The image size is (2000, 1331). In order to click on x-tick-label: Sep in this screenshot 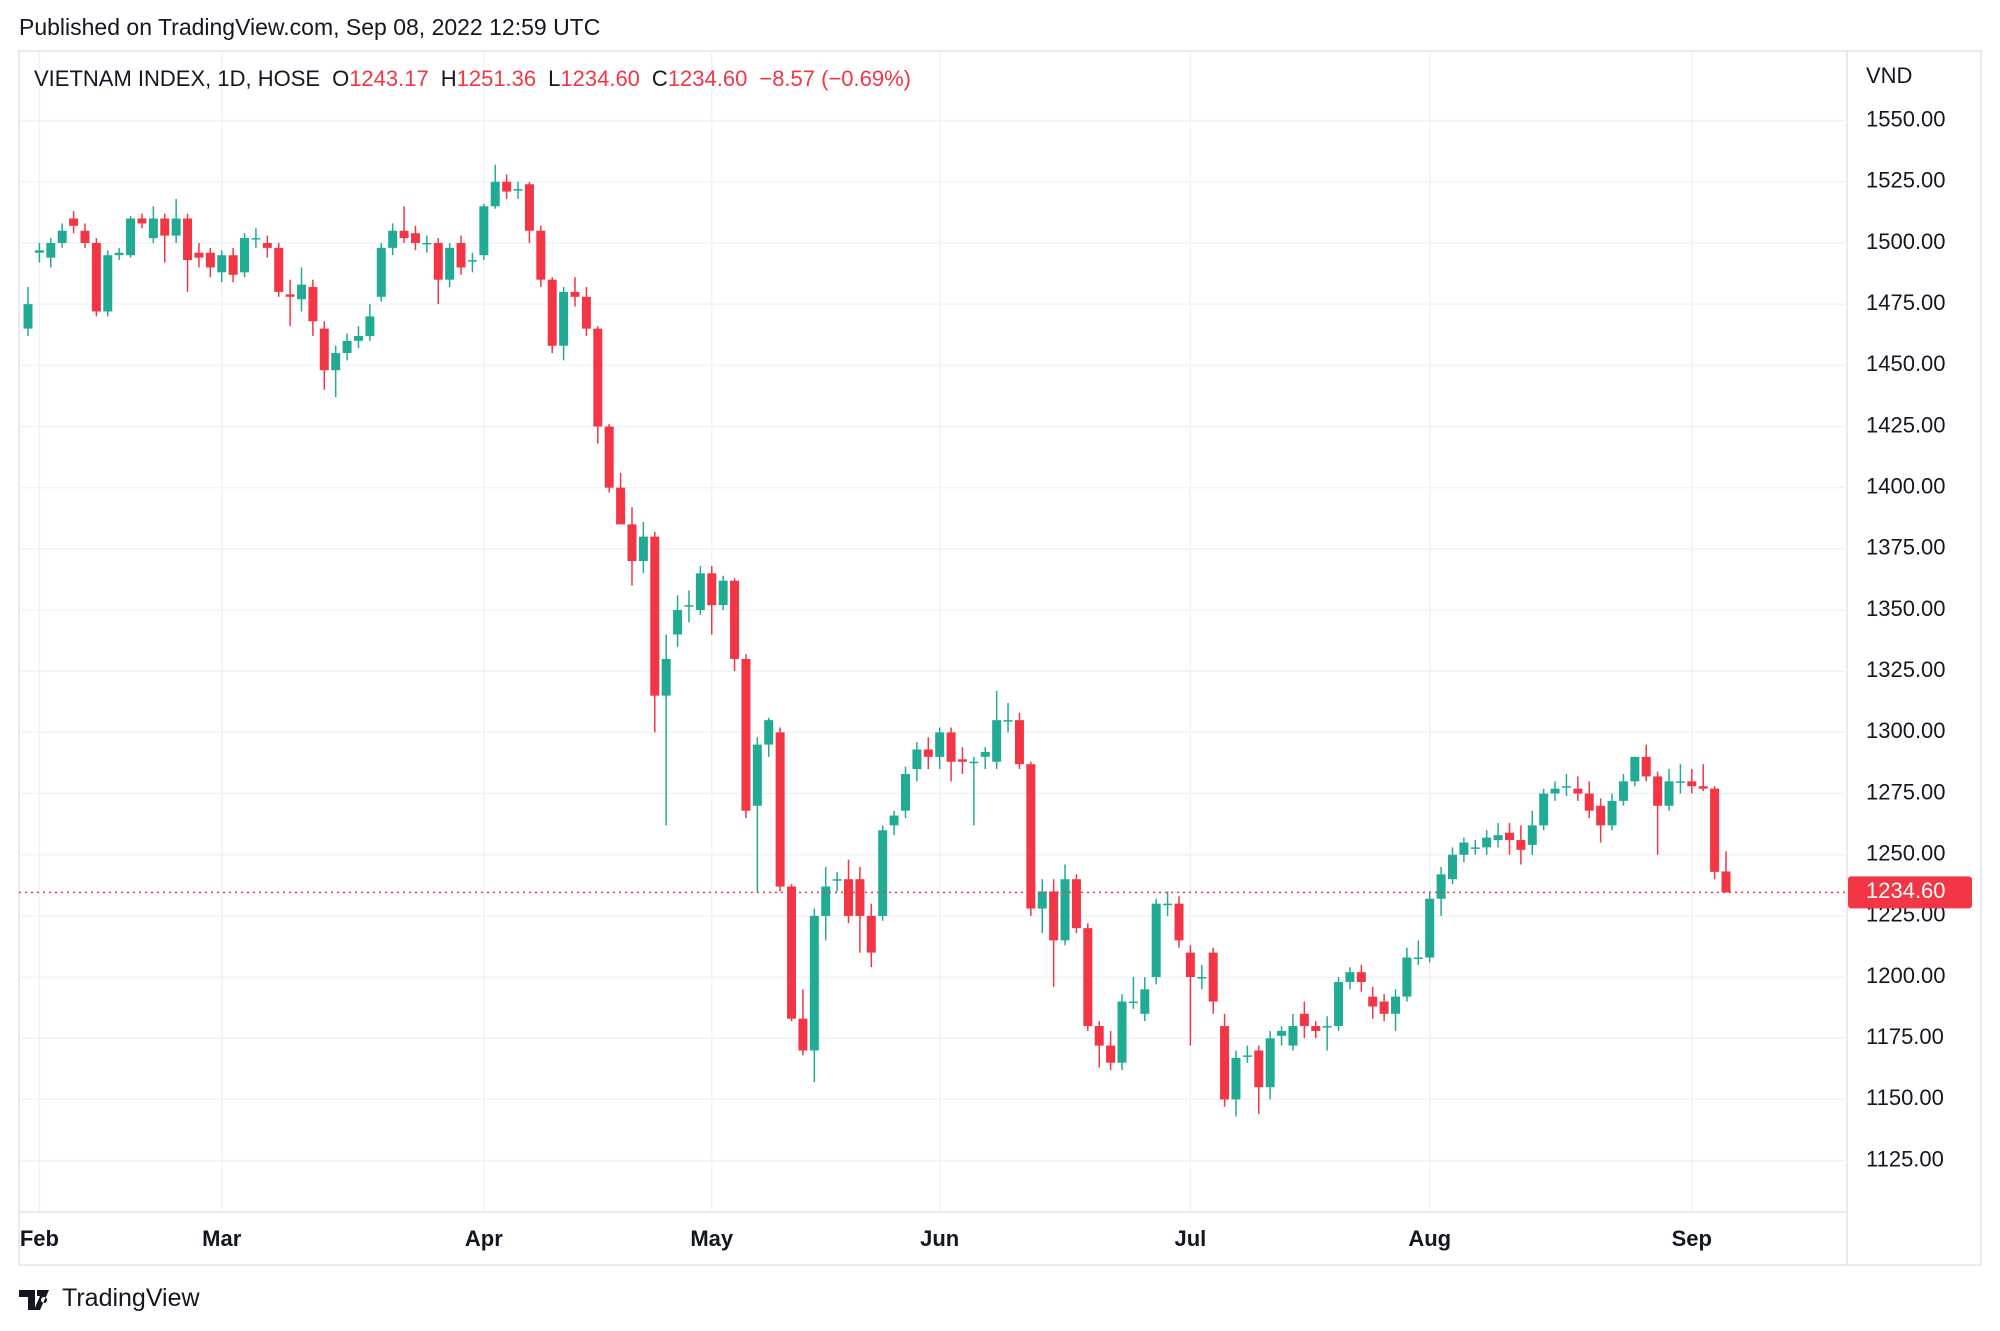, I will do `click(1692, 1238)`.